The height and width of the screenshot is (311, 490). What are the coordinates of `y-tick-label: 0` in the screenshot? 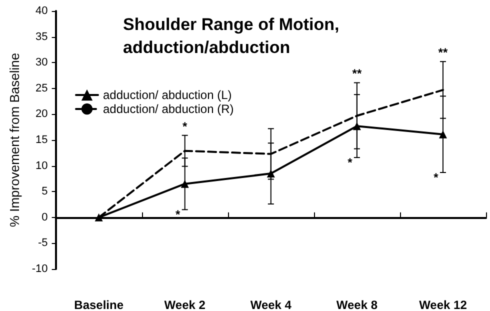 It's located at (45, 217).